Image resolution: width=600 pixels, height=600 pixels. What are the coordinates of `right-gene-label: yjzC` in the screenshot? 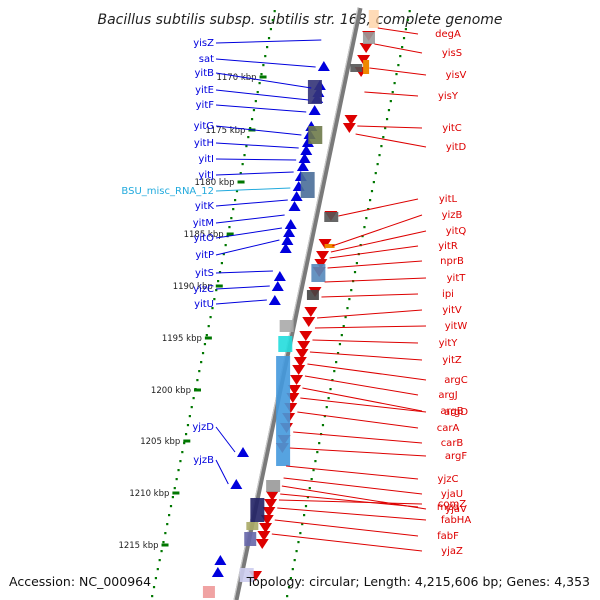 It's located at (448, 479).